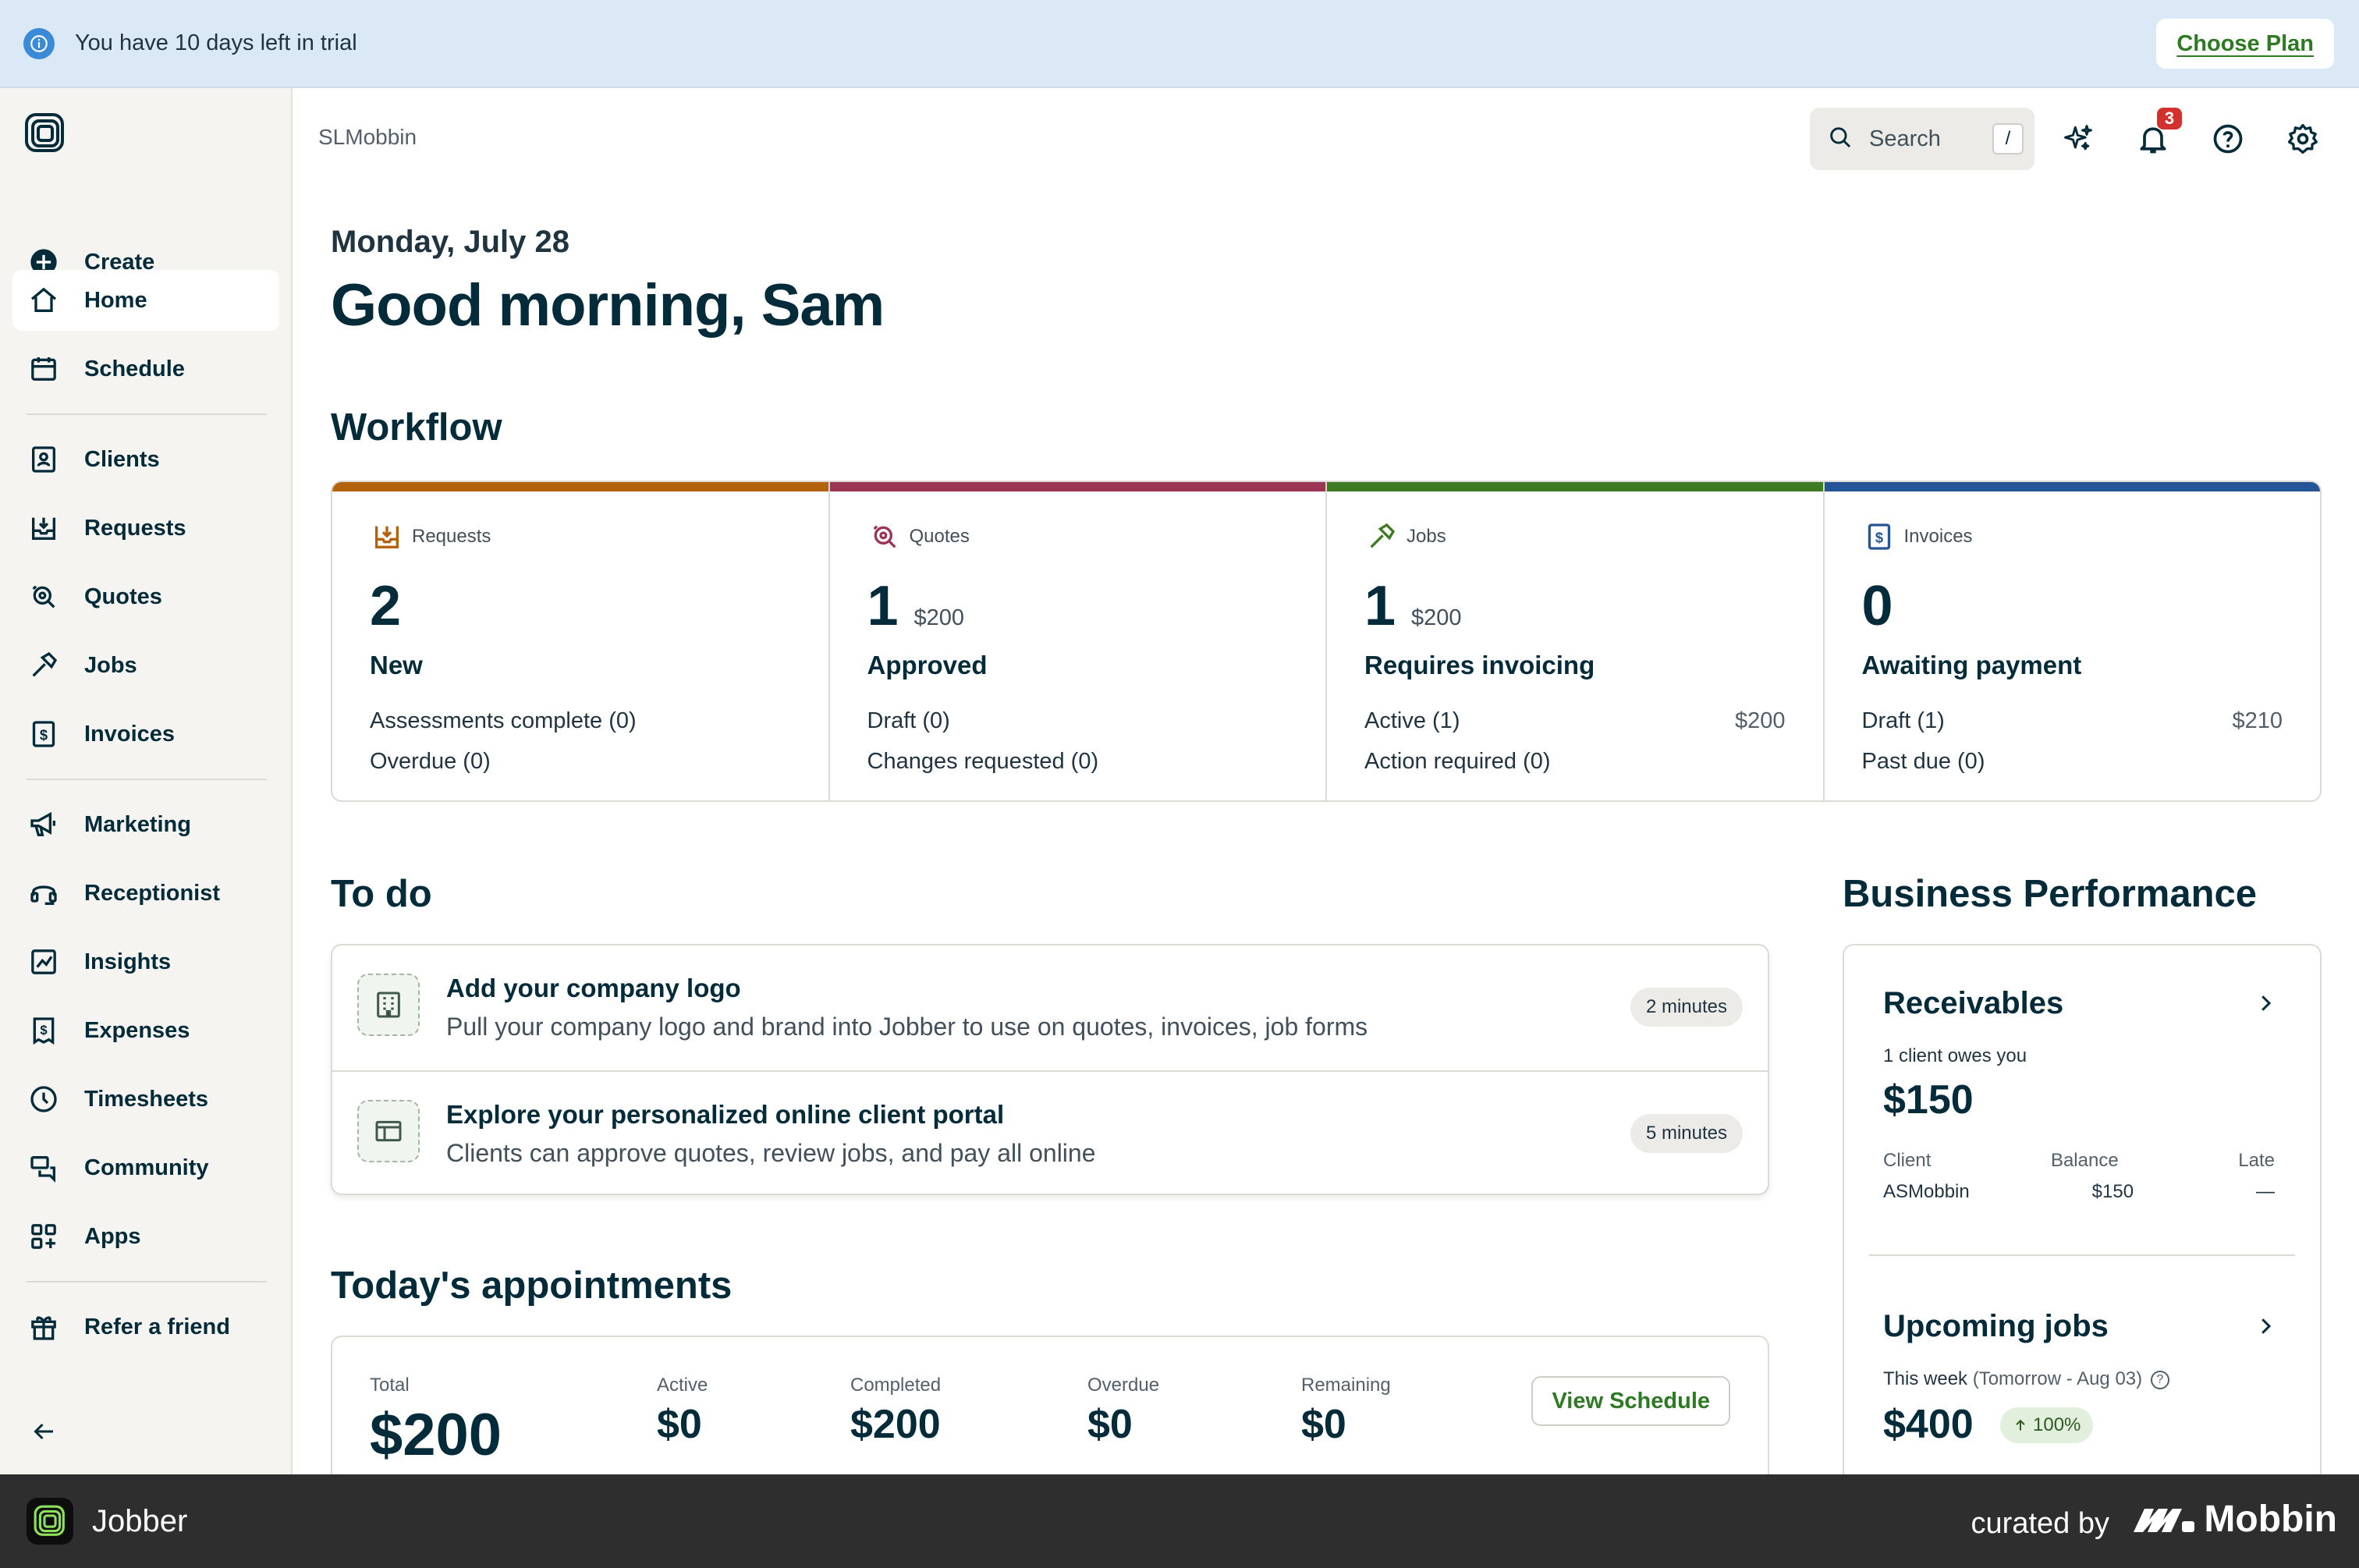 The width and height of the screenshot is (2359, 1568). Describe the element at coordinates (1973, 1003) in the screenshot. I see `receivables-title: Receivables` at that location.